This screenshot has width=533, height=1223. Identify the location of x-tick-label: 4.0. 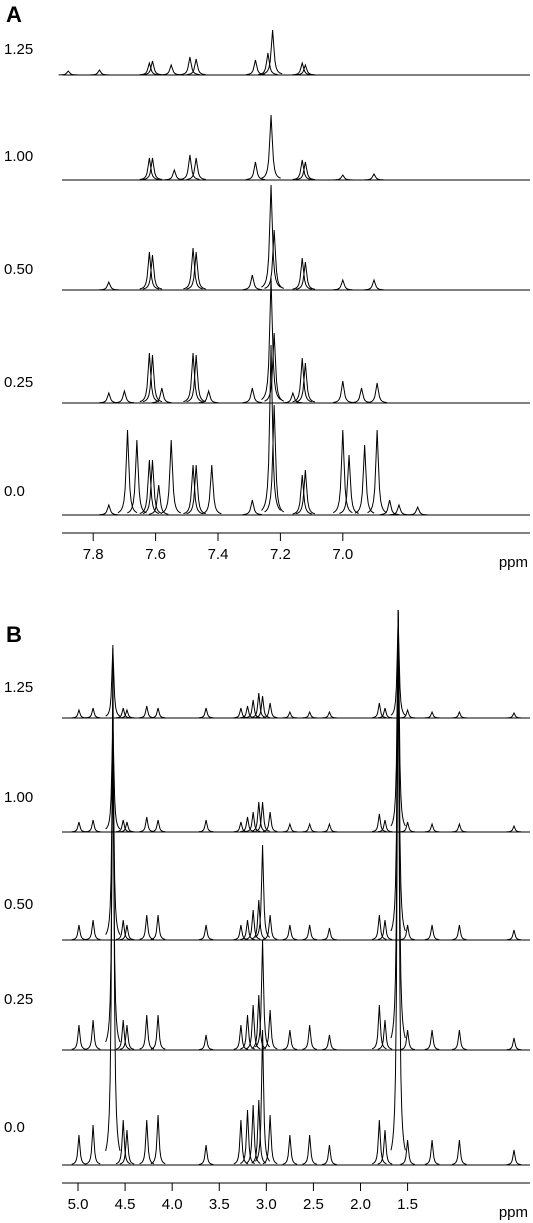
(172, 1204).